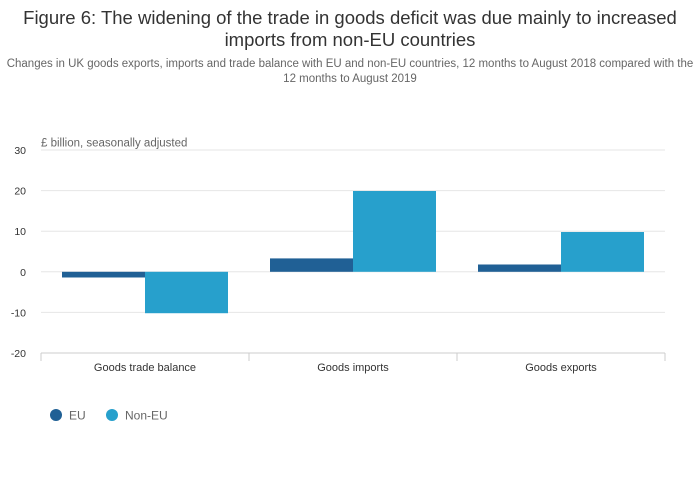 This screenshot has height=502, width=700. Describe the element at coordinates (18, 354) in the screenshot. I see `y-tick-label: -20` at that location.